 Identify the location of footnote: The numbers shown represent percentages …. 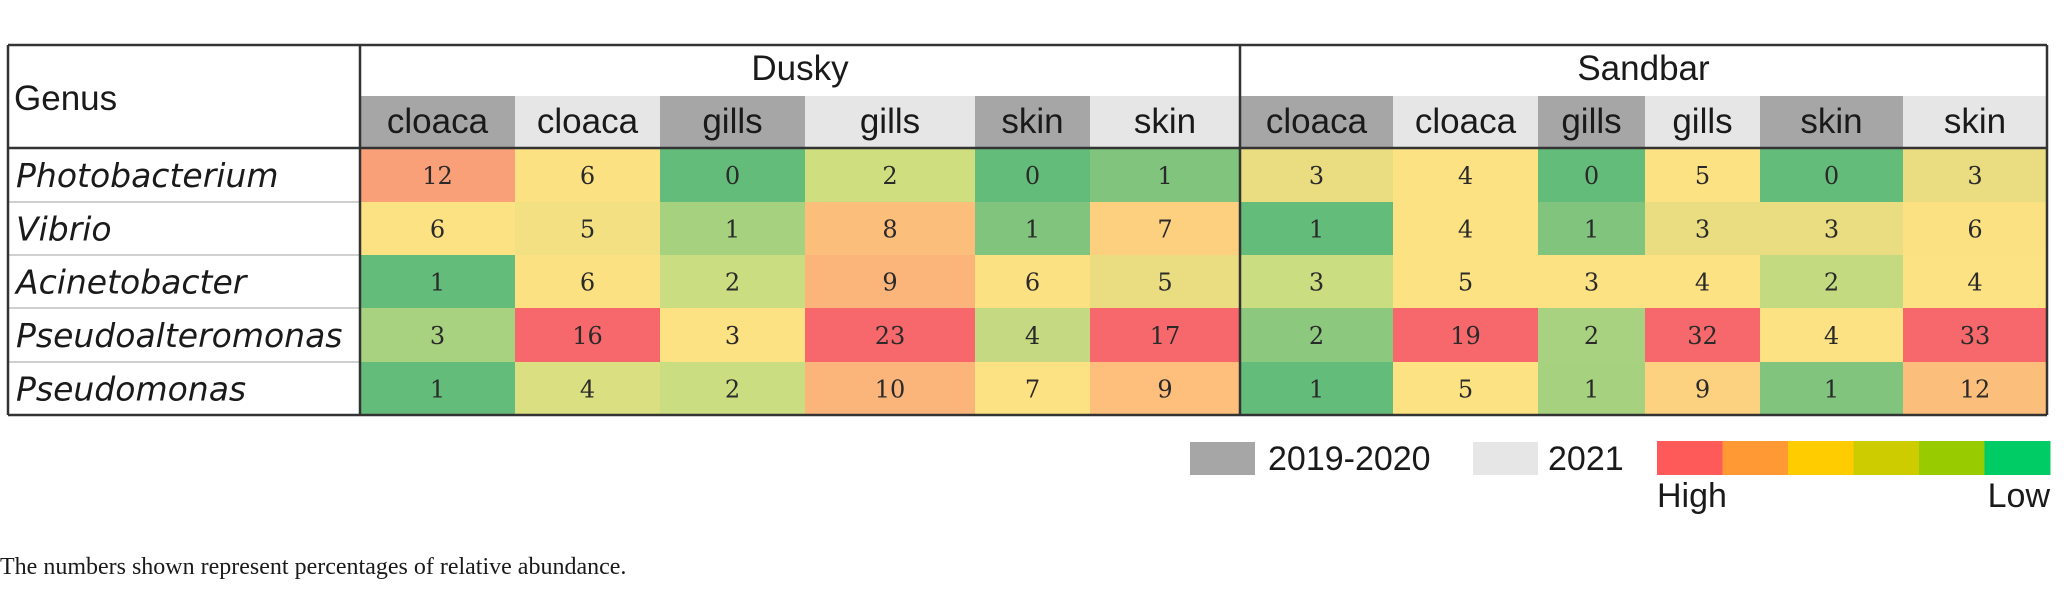
(313, 567).